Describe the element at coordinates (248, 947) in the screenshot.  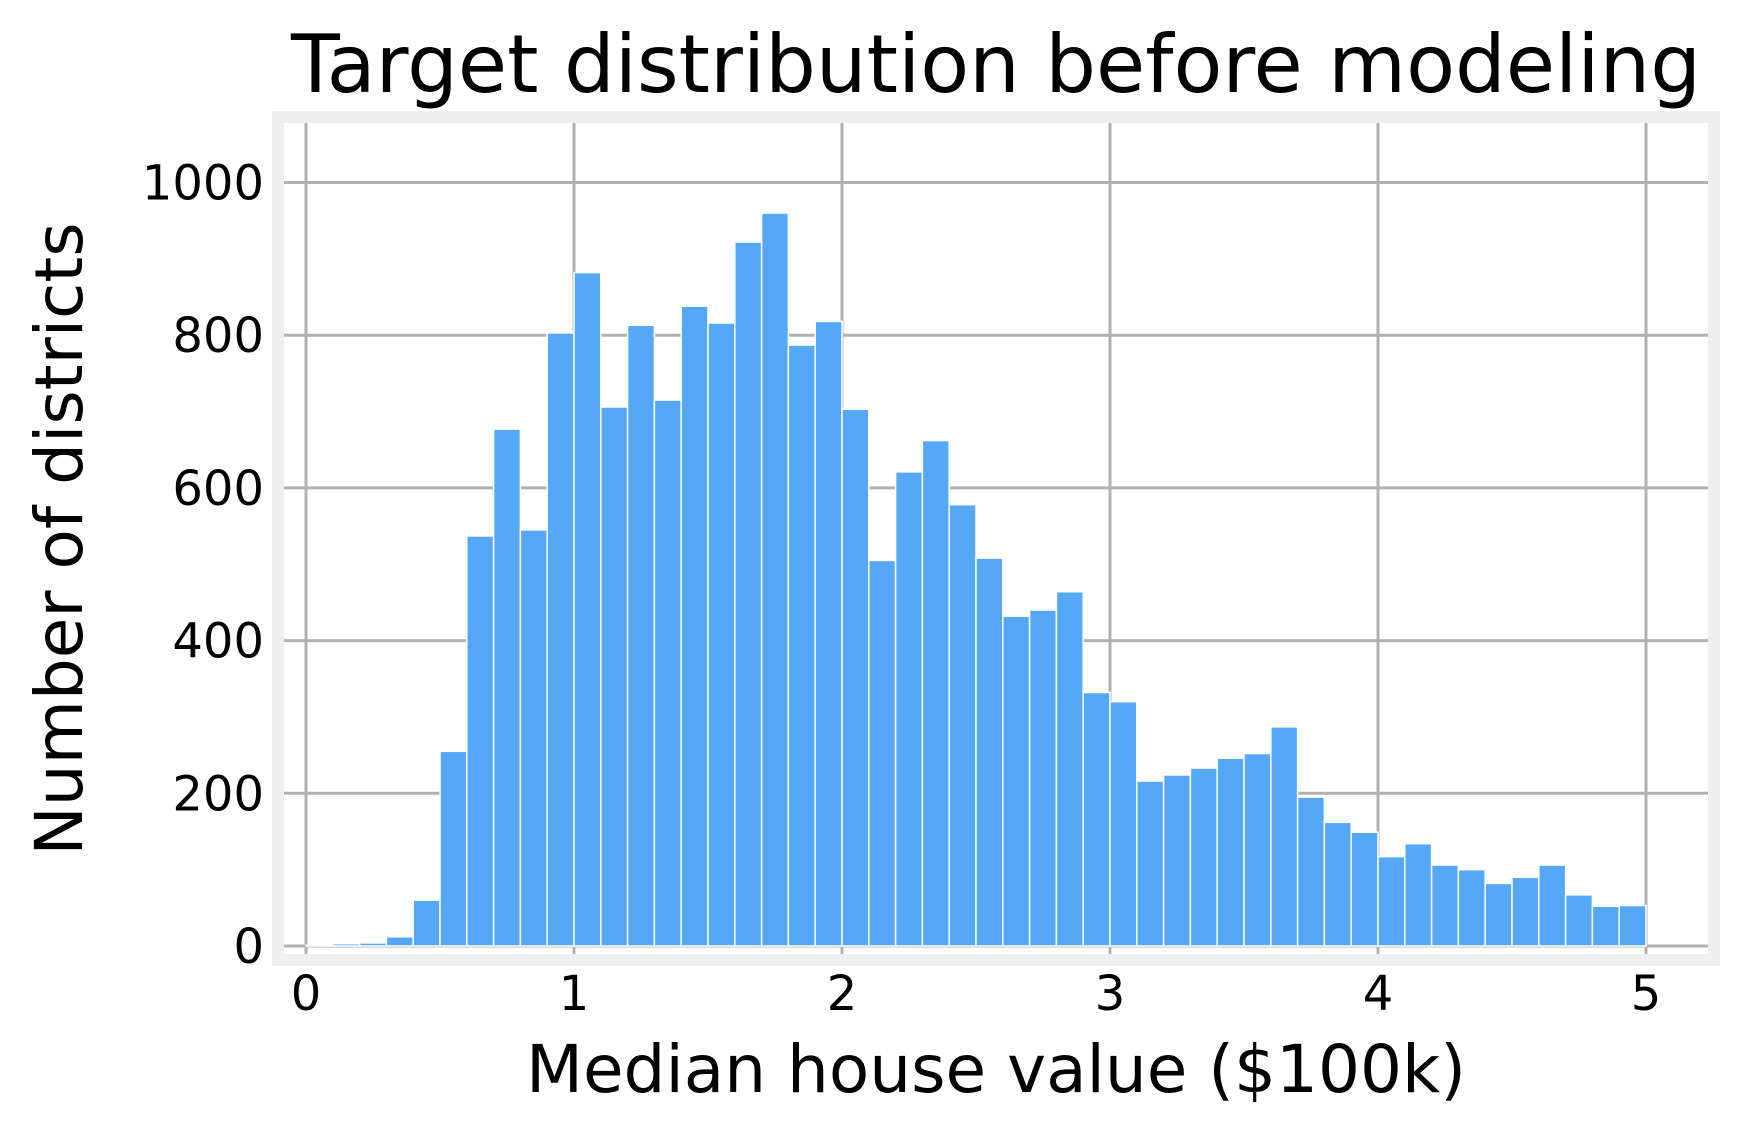
I see `y-tick-label: 0` at that location.